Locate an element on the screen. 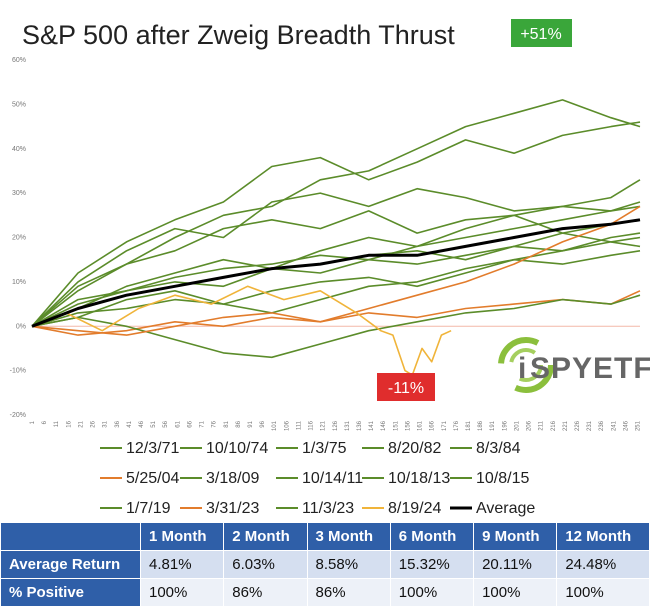 The width and height of the screenshot is (650, 607). x-tick-label: 211 is located at coordinates (542, 425).